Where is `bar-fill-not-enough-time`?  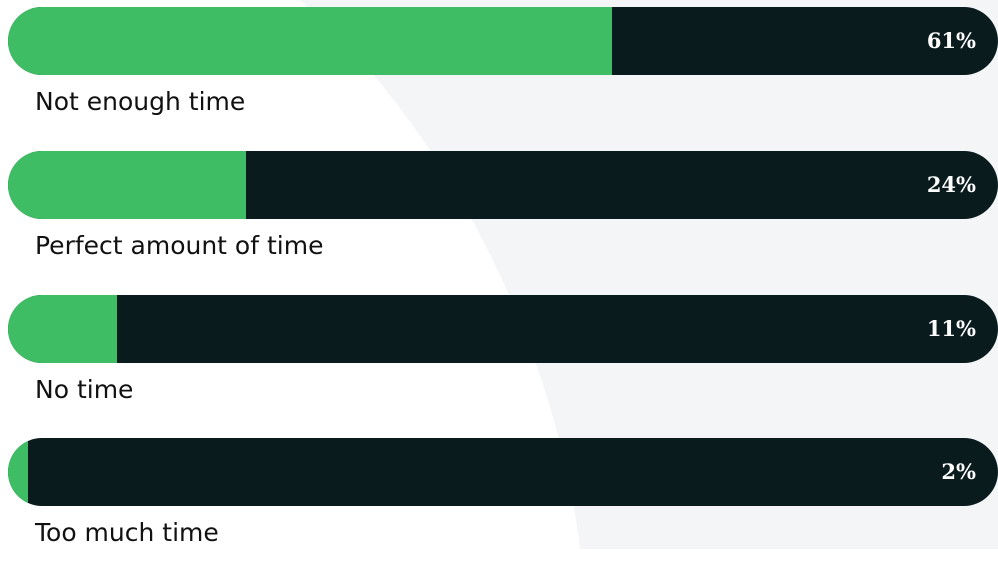 bar-fill-not-enough-time is located at coordinates (310, 41).